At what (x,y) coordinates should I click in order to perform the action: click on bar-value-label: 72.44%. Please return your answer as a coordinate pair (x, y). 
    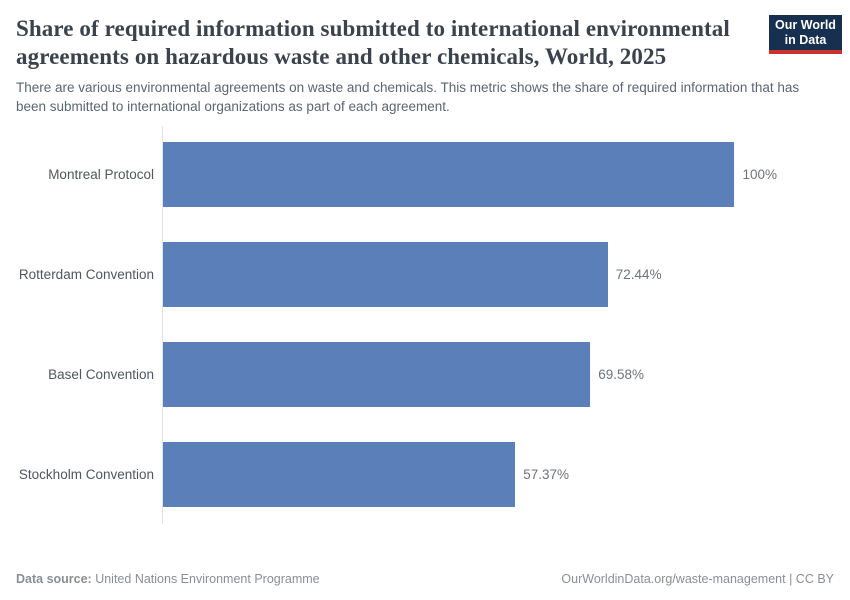
    Looking at the image, I should click on (638, 274).